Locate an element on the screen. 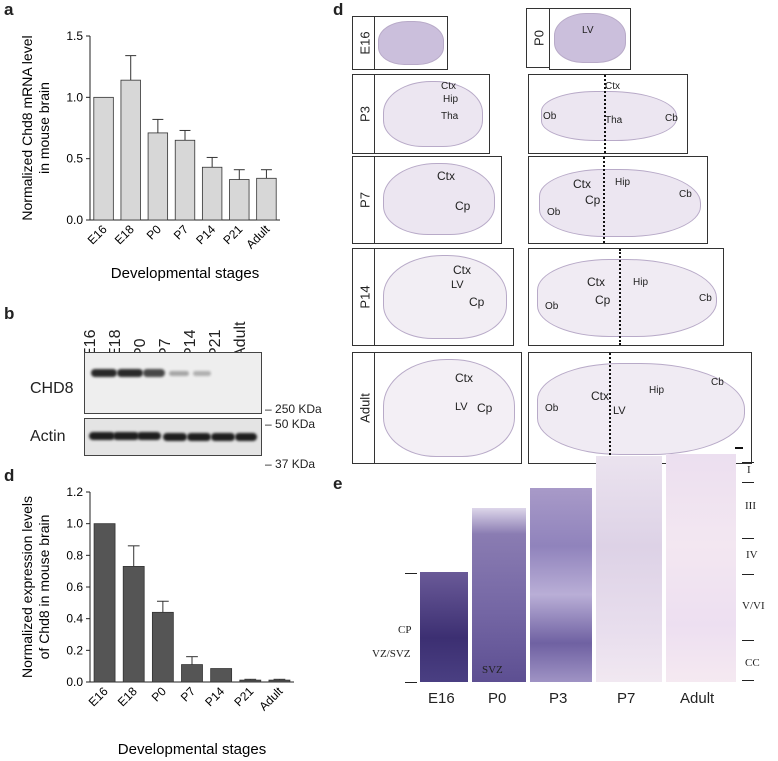 The width and height of the screenshot is (778, 761). section-adult-coronal: Ctx LV Cp is located at coordinates (448, 408).